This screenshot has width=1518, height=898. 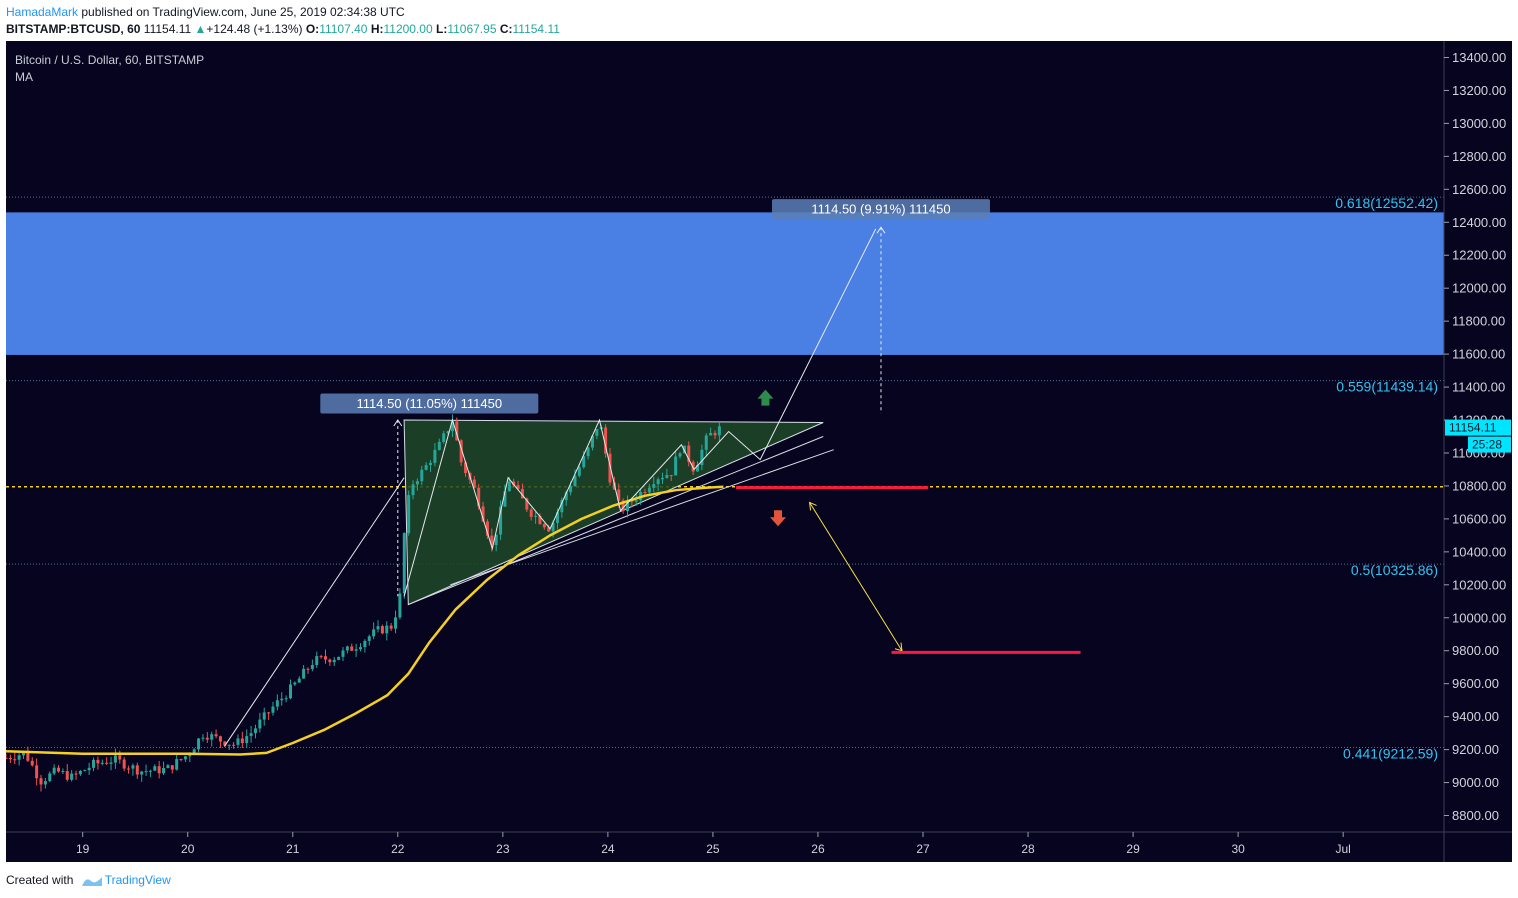 I want to click on author-link: HamadaMark, so click(x=42, y=12).